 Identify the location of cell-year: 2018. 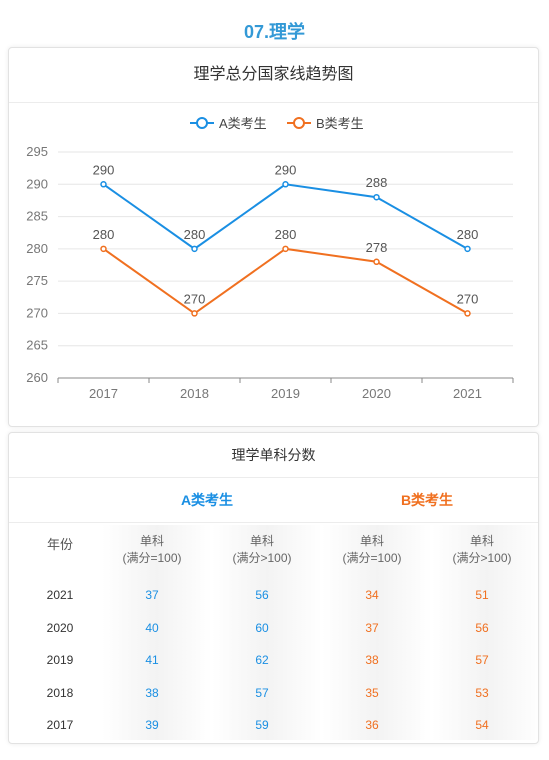
(60, 692).